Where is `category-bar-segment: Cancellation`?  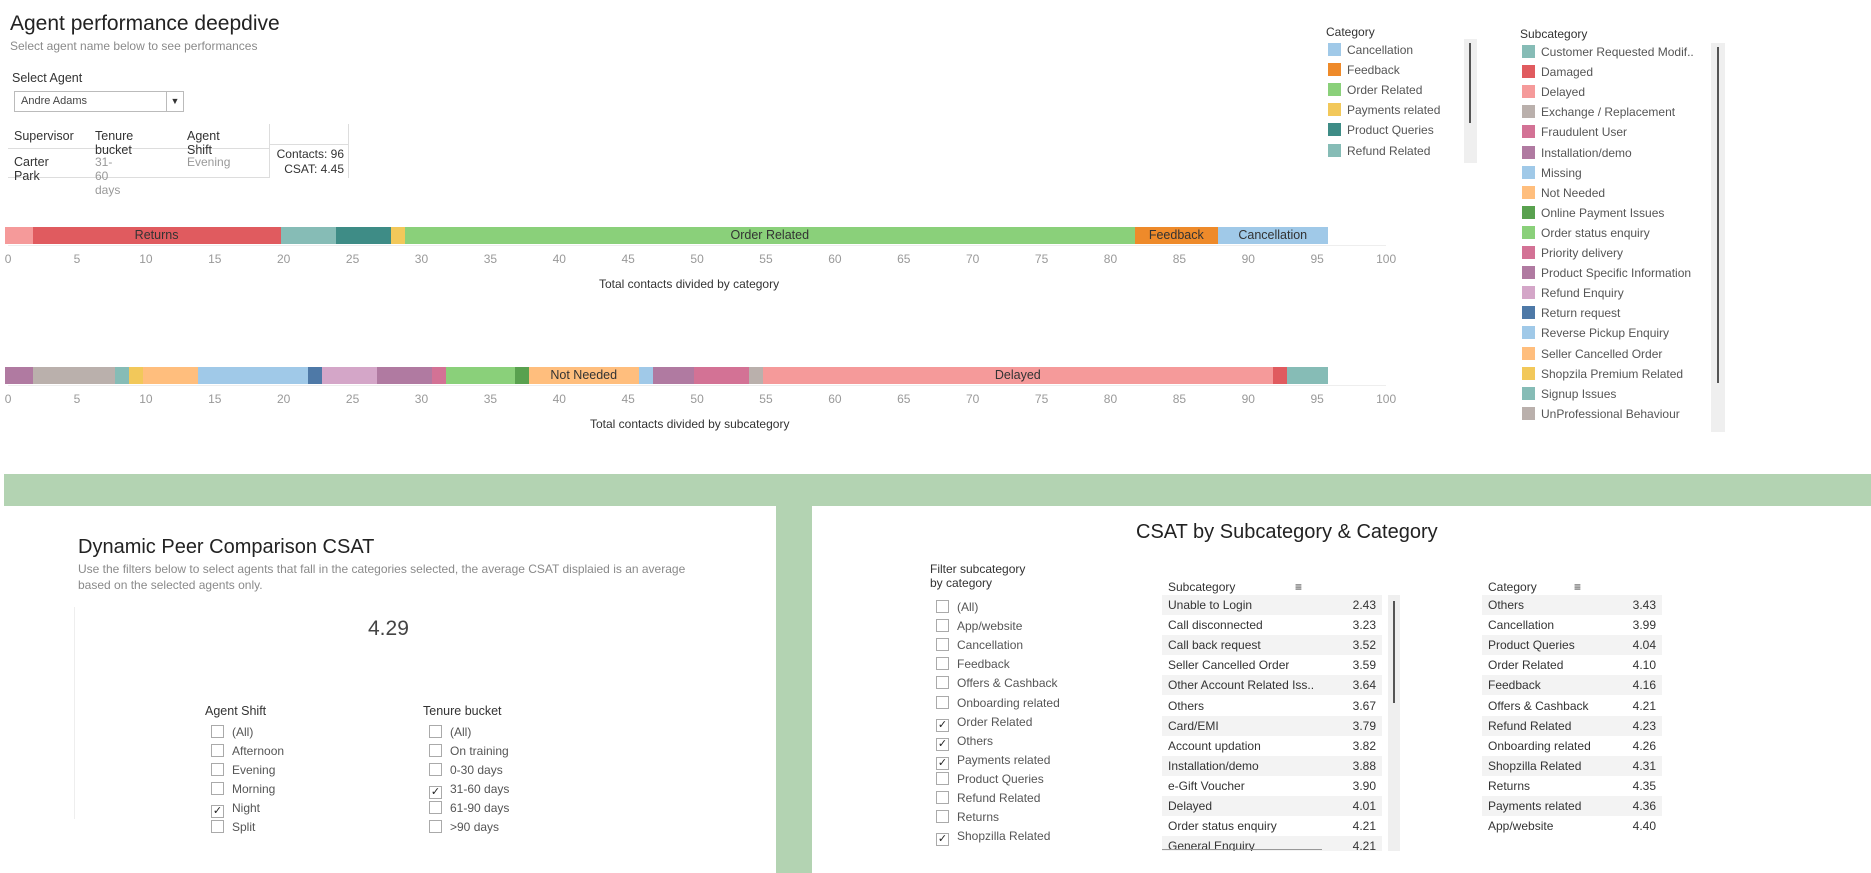
category-bar-segment: Cancellation is located at coordinates (1272, 235).